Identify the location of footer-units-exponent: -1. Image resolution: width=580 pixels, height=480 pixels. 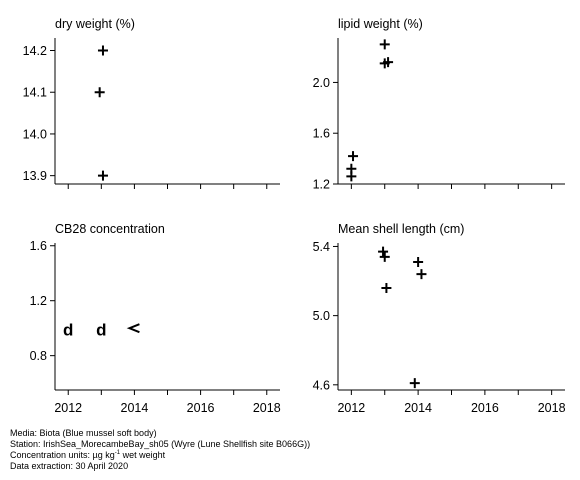
(117, 453).